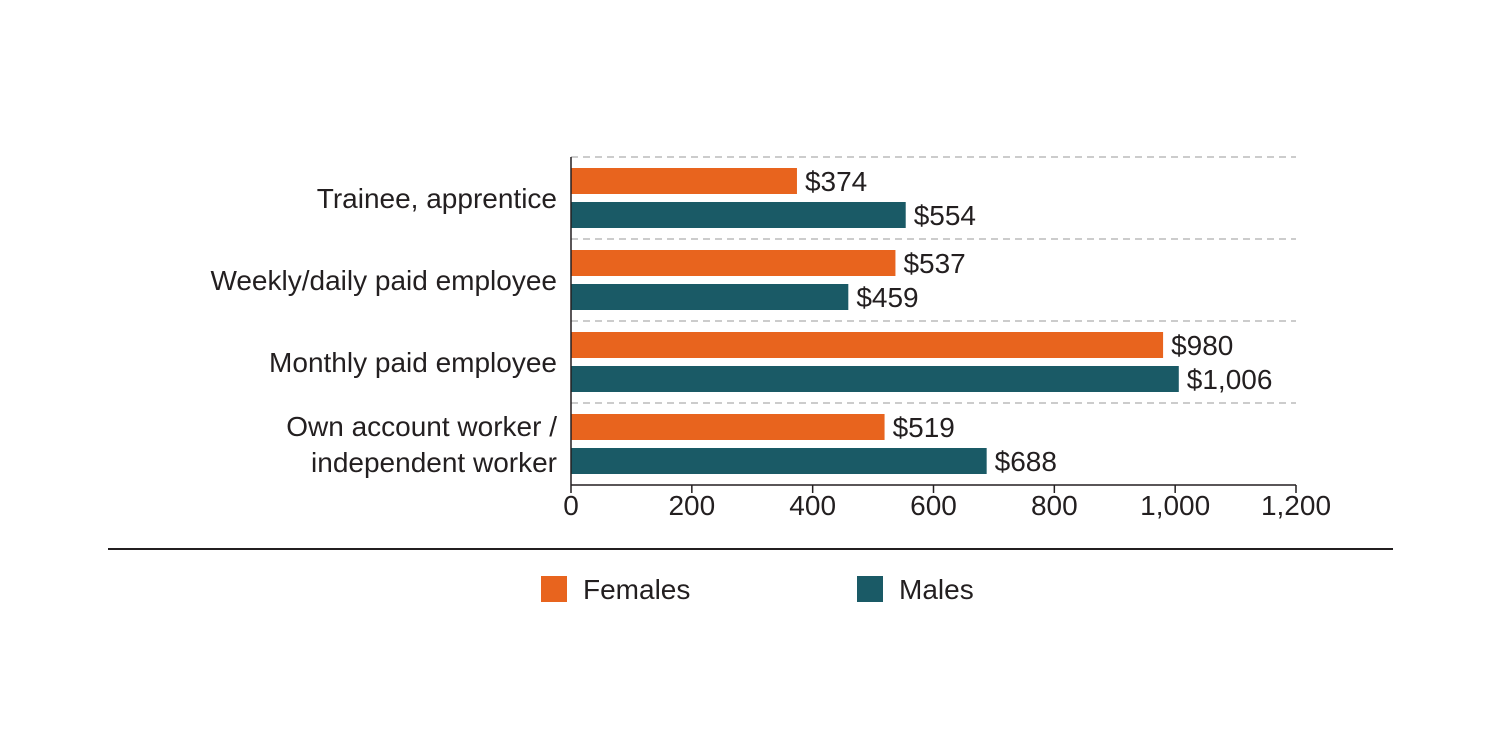 The width and height of the screenshot is (1501, 751). I want to click on value-label: $537, so click(934, 263).